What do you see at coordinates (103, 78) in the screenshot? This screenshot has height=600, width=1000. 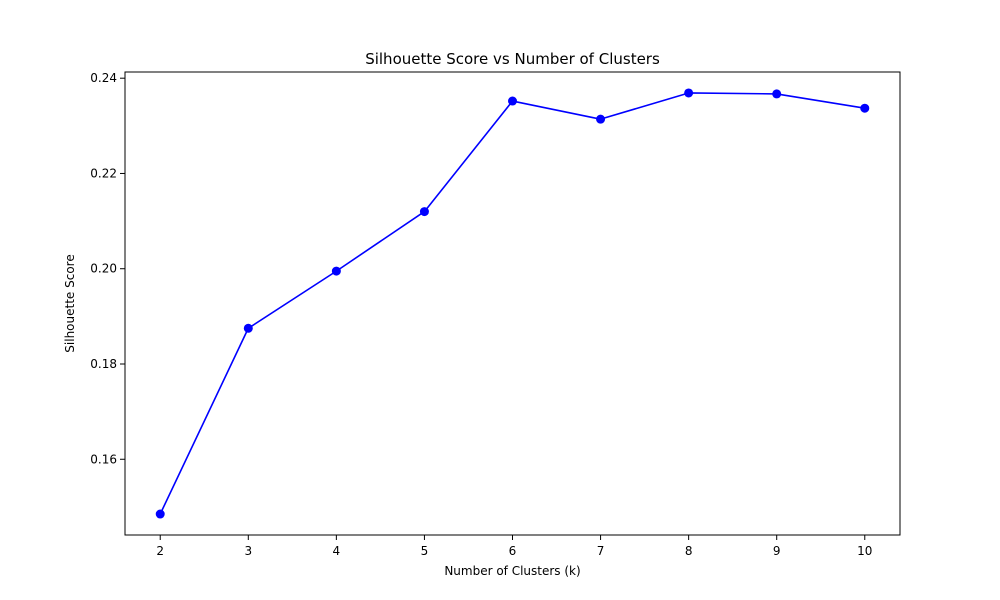 I see `y-tick-label: 0.24` at bounding box center [103, 78].